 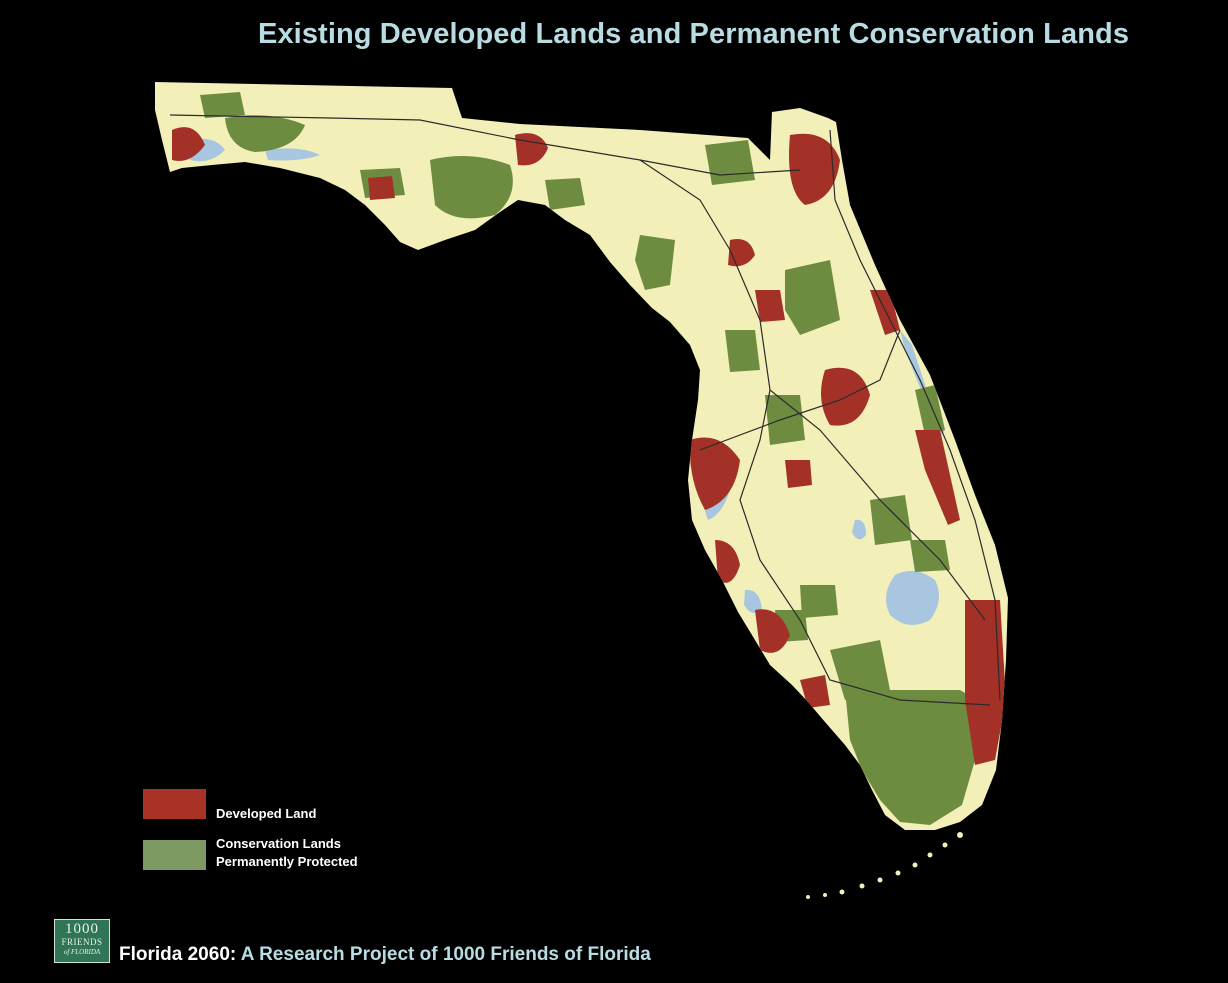 I want to click on lakeland-urban, so click(x=798, y=474).